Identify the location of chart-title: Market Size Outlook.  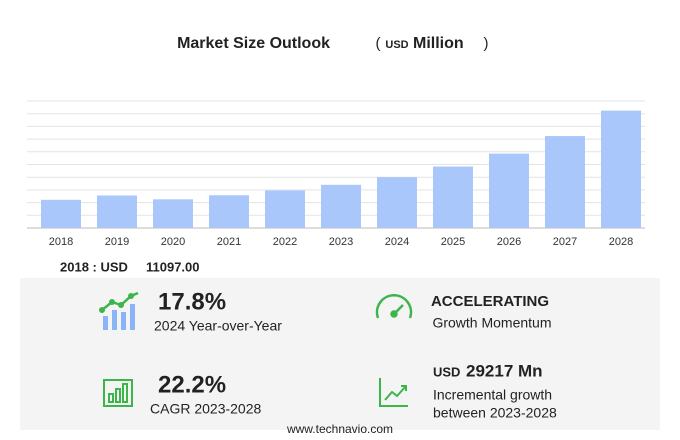
(253, 43).